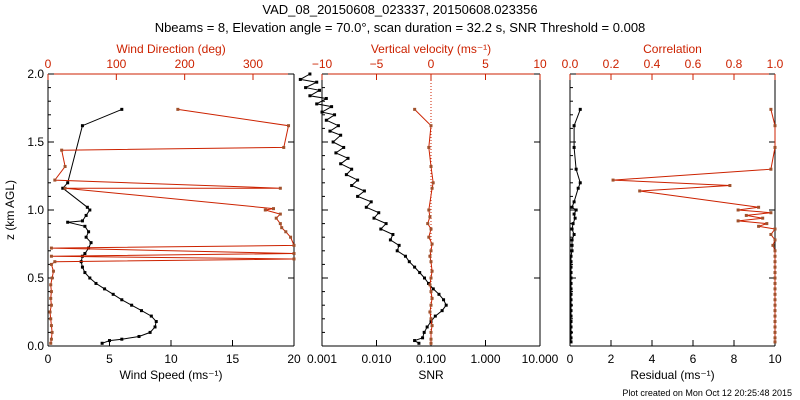 The image size is (800, 400). What do you see at coordinates (611, 64) in the screenshot?
I see `top-x-tick-label: 0.2` at bounding box center [611, 64].